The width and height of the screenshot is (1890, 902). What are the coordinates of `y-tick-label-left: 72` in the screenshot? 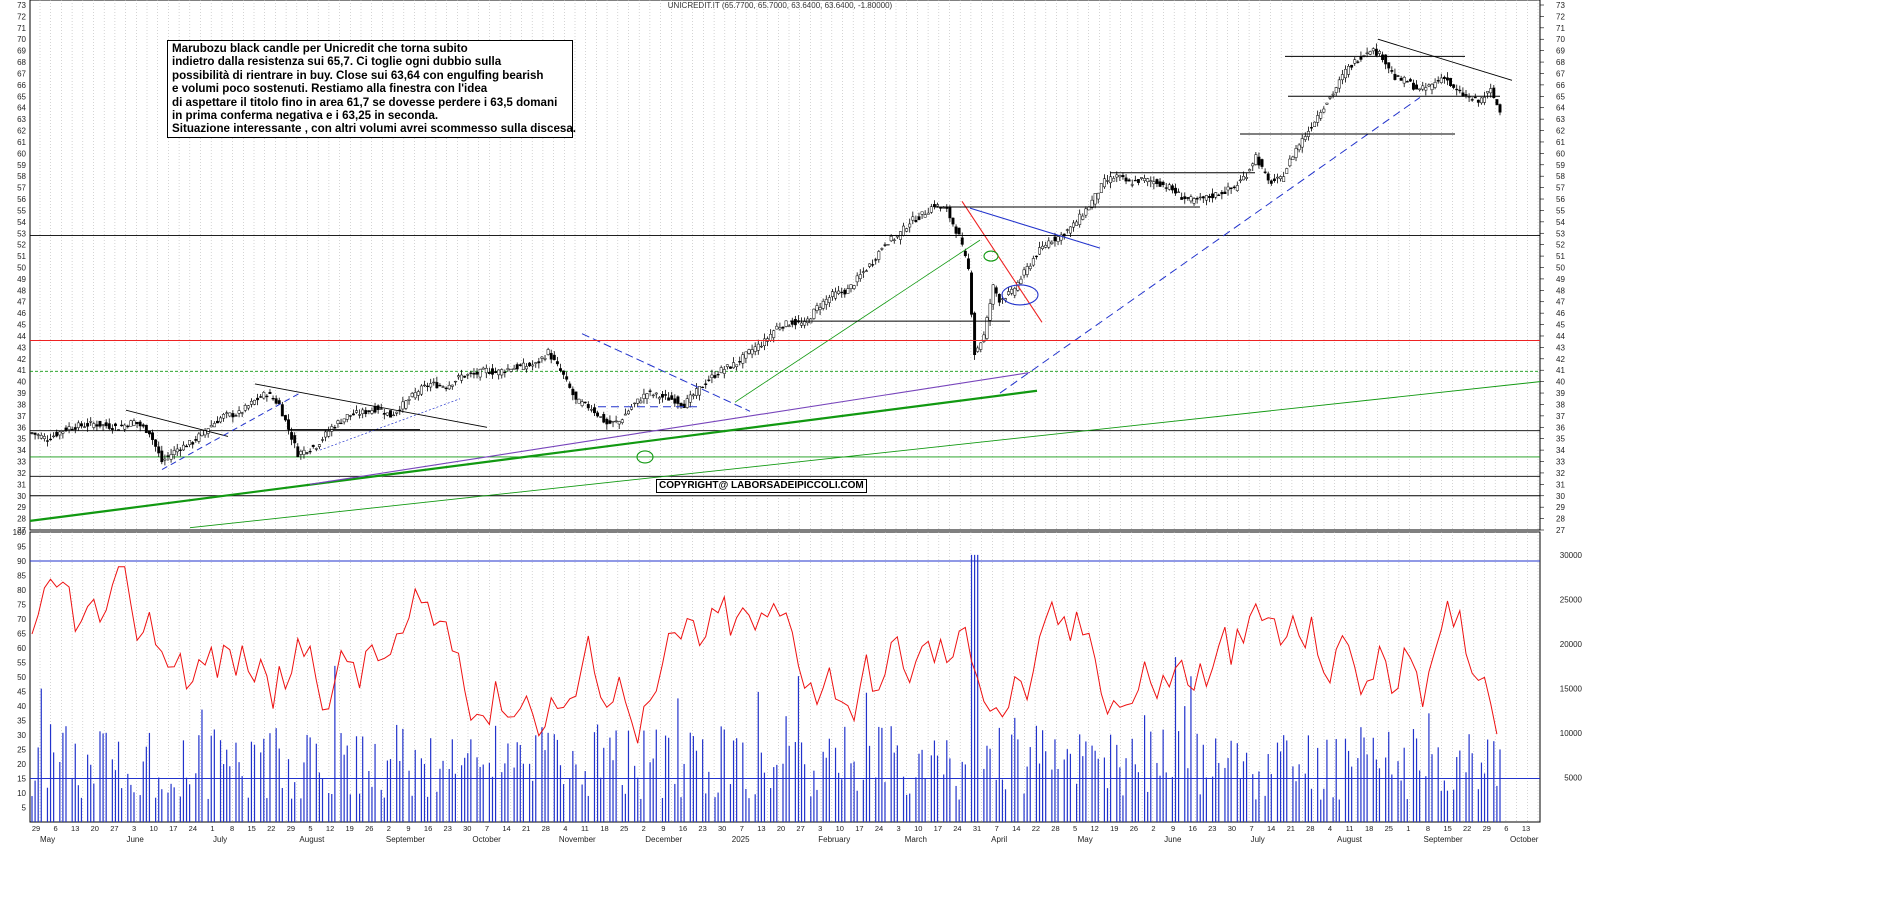 It's located at (21, 16).